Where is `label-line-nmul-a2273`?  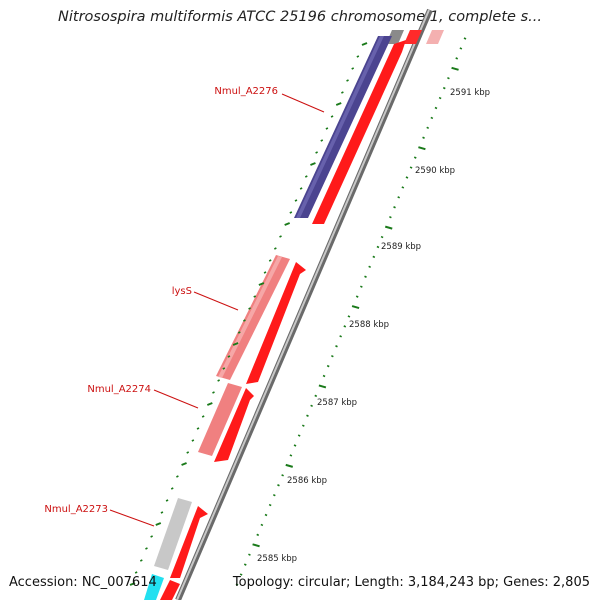 label-line-nmul-a2273 is located at coordinates (132, 518).